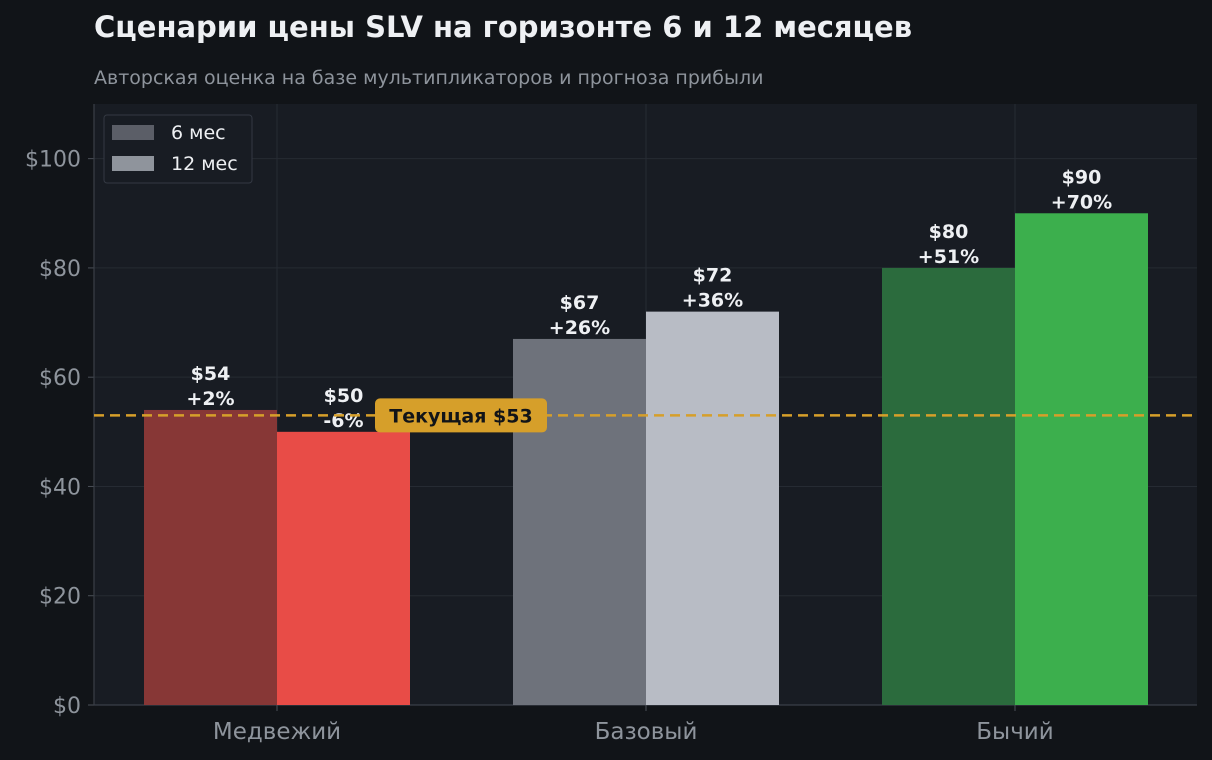  Describe the element at coordinates (344, 396) in the screenshot. I see `bar-value-label: $50` at that location.